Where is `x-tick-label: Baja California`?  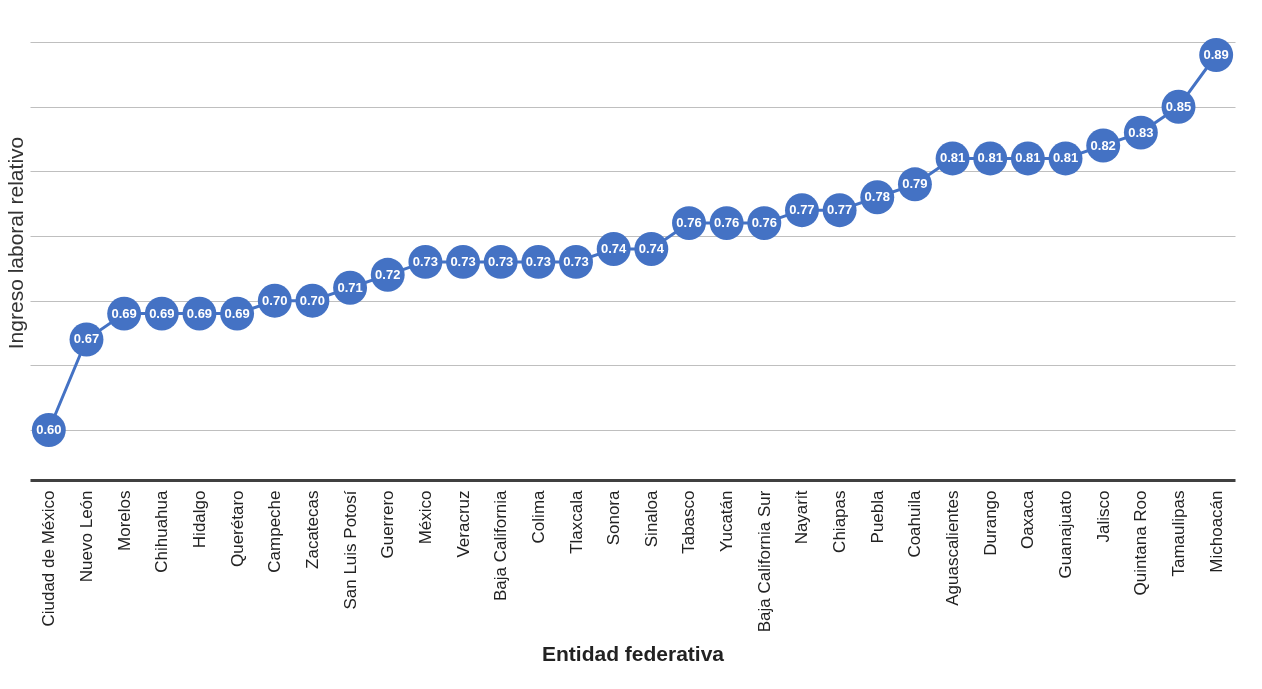 x-tick-label: Baja California is located at coordinates (501, 545).